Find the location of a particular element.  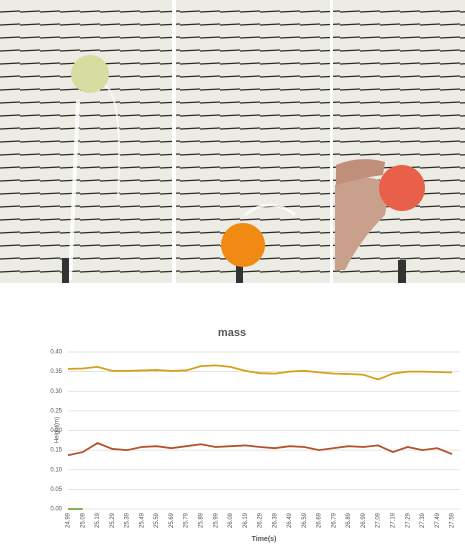

y-tick-label: 0.40 is located at coordinates (56, 353).